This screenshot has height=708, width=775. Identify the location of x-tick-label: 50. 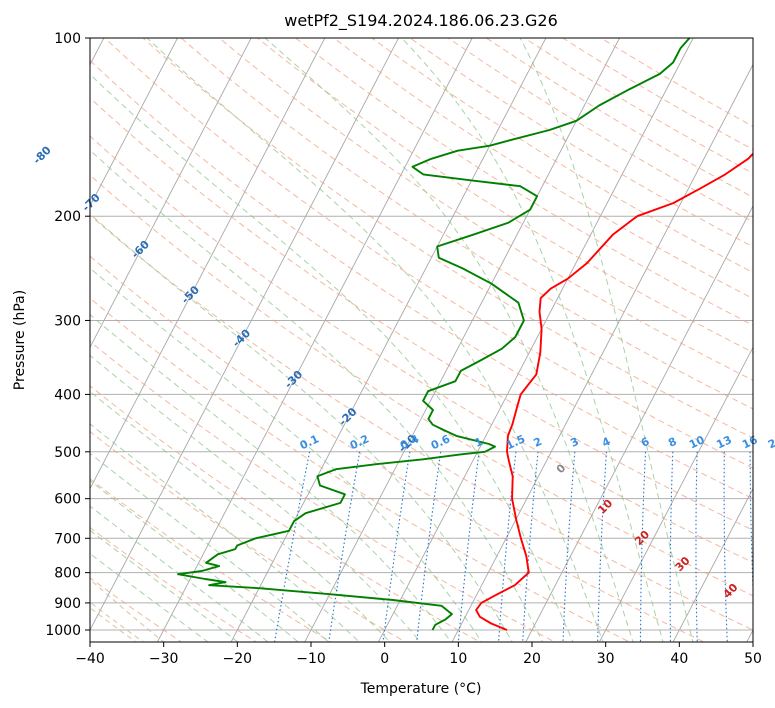
(753, 659).